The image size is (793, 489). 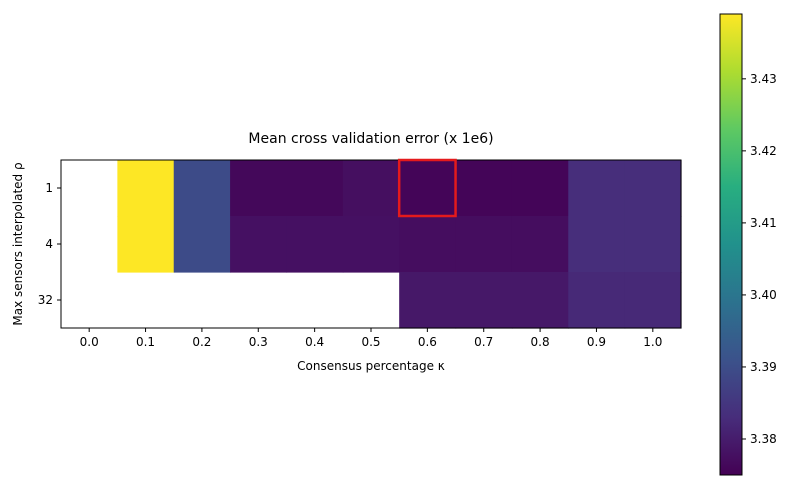 What do you see at coordinates (763, 439) in the screenshot?
I see `colorbar-tick-label: 3.38` at bounding box center [763, 439].